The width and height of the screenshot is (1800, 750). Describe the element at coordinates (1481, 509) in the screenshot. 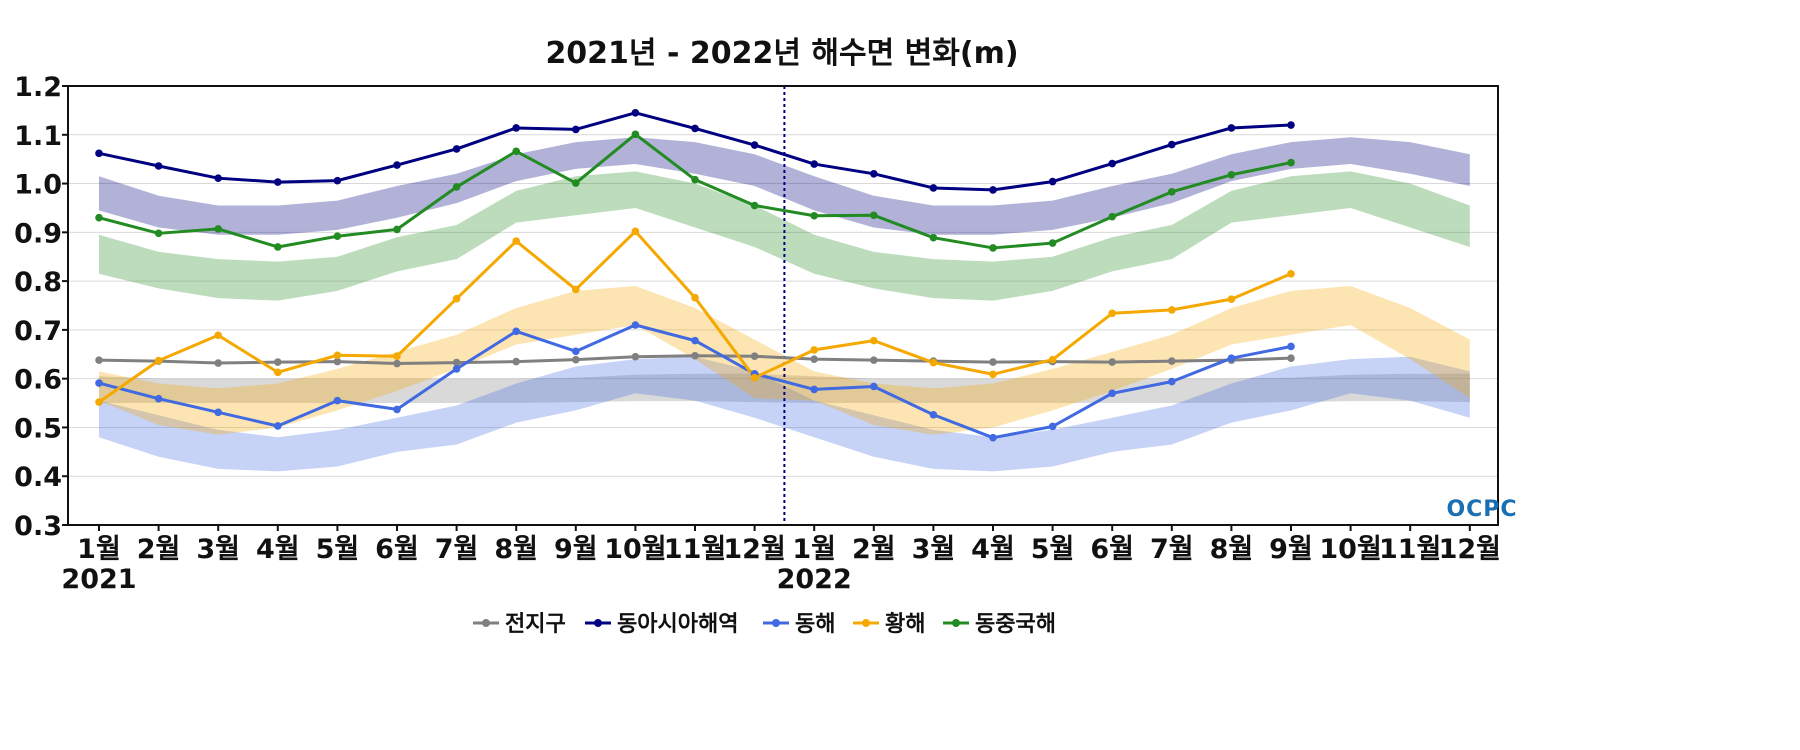

I see `ocpc-logo: OCPC` at that location.